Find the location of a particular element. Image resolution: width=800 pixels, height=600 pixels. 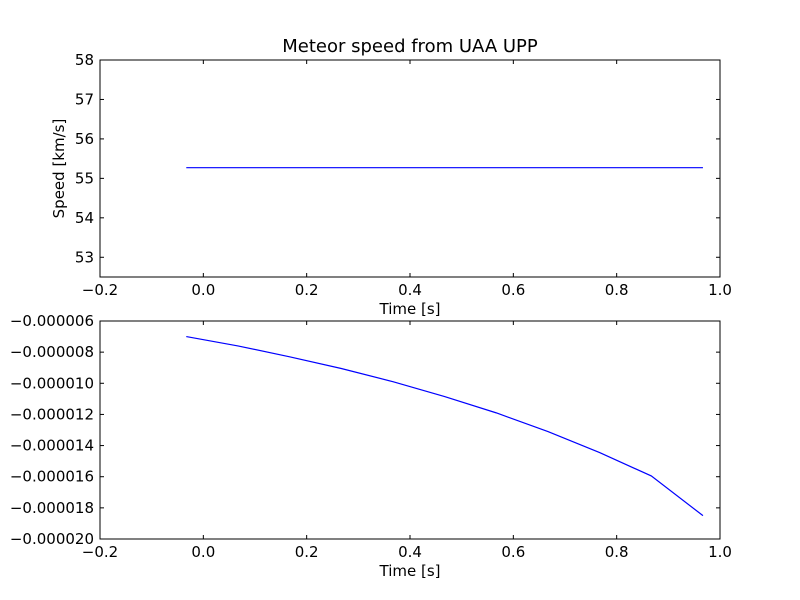

chart-title: Meteor speed from UAA UPP is located at coordinates (410, 46).